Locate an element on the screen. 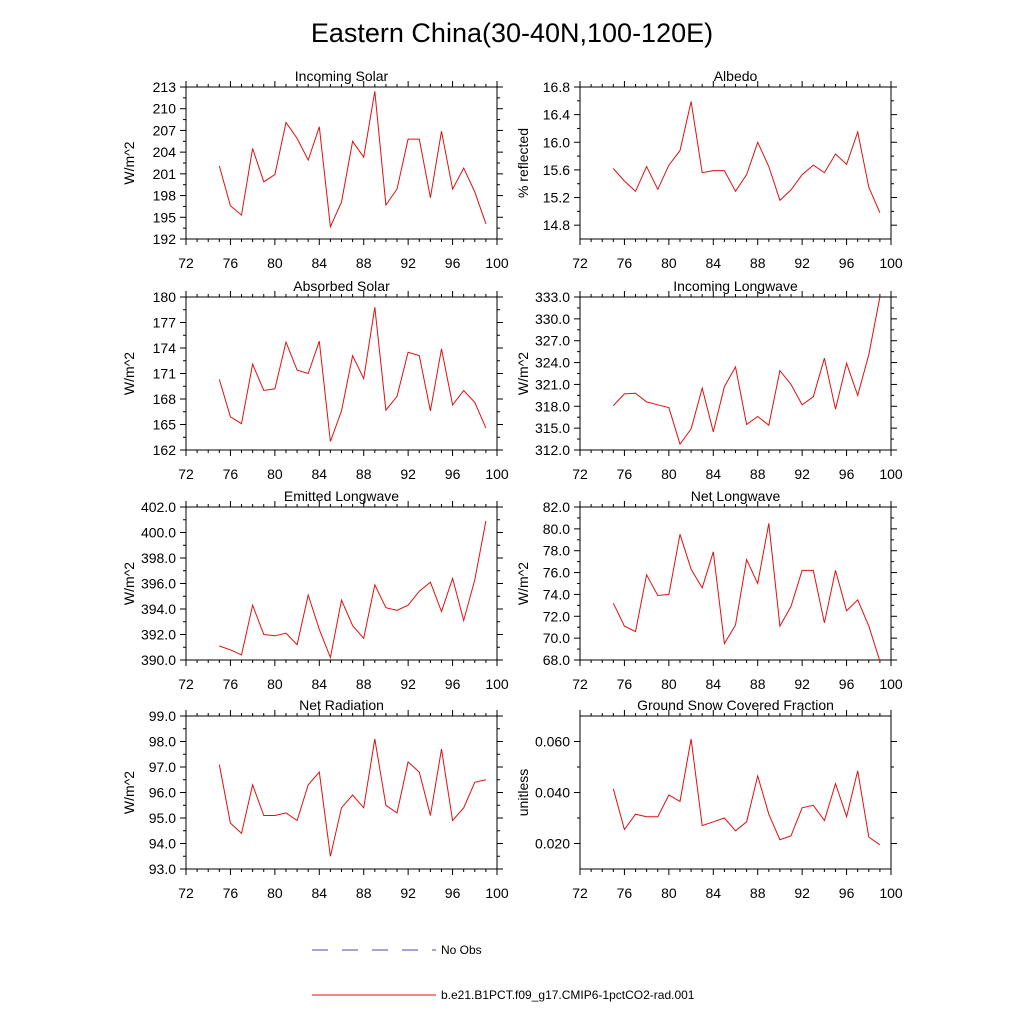  y-tick-label: 174 is located at coordinates (165, 348).